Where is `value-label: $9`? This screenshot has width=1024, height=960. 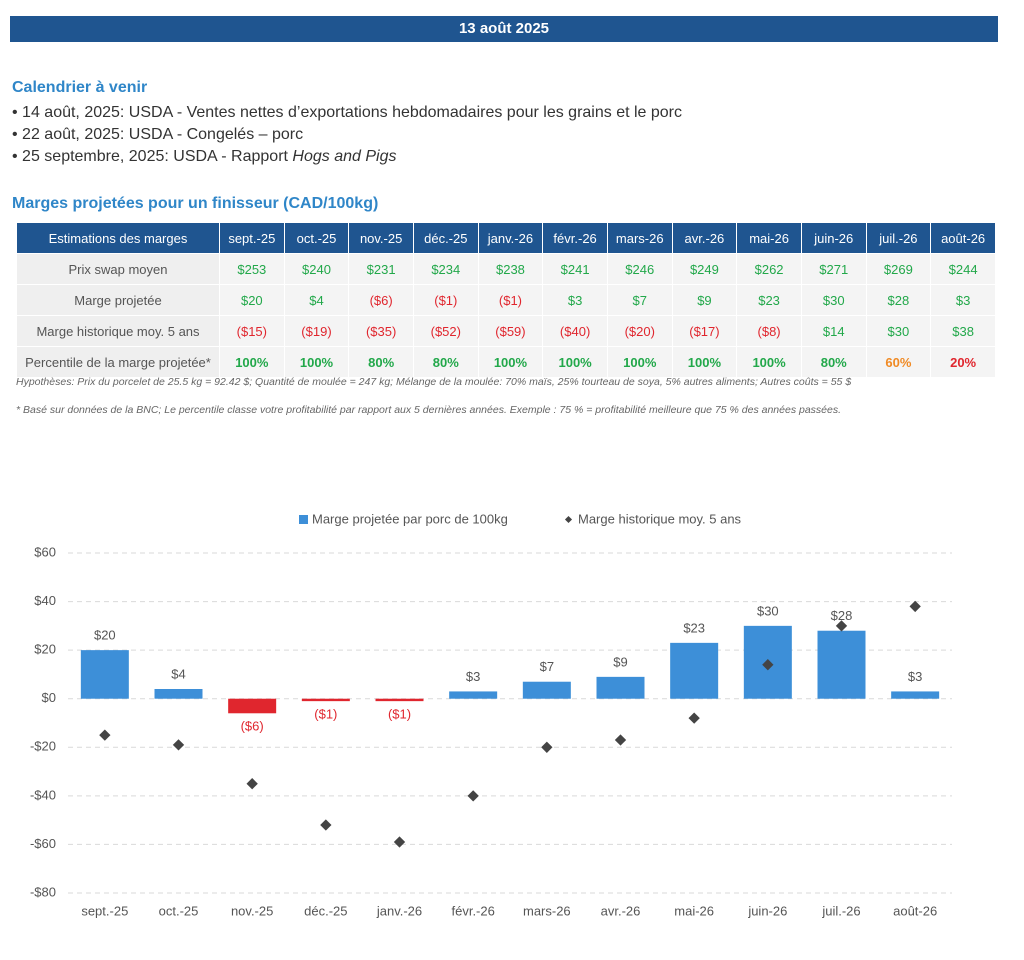 value-label: $9 is located at coordinates (620, 661).